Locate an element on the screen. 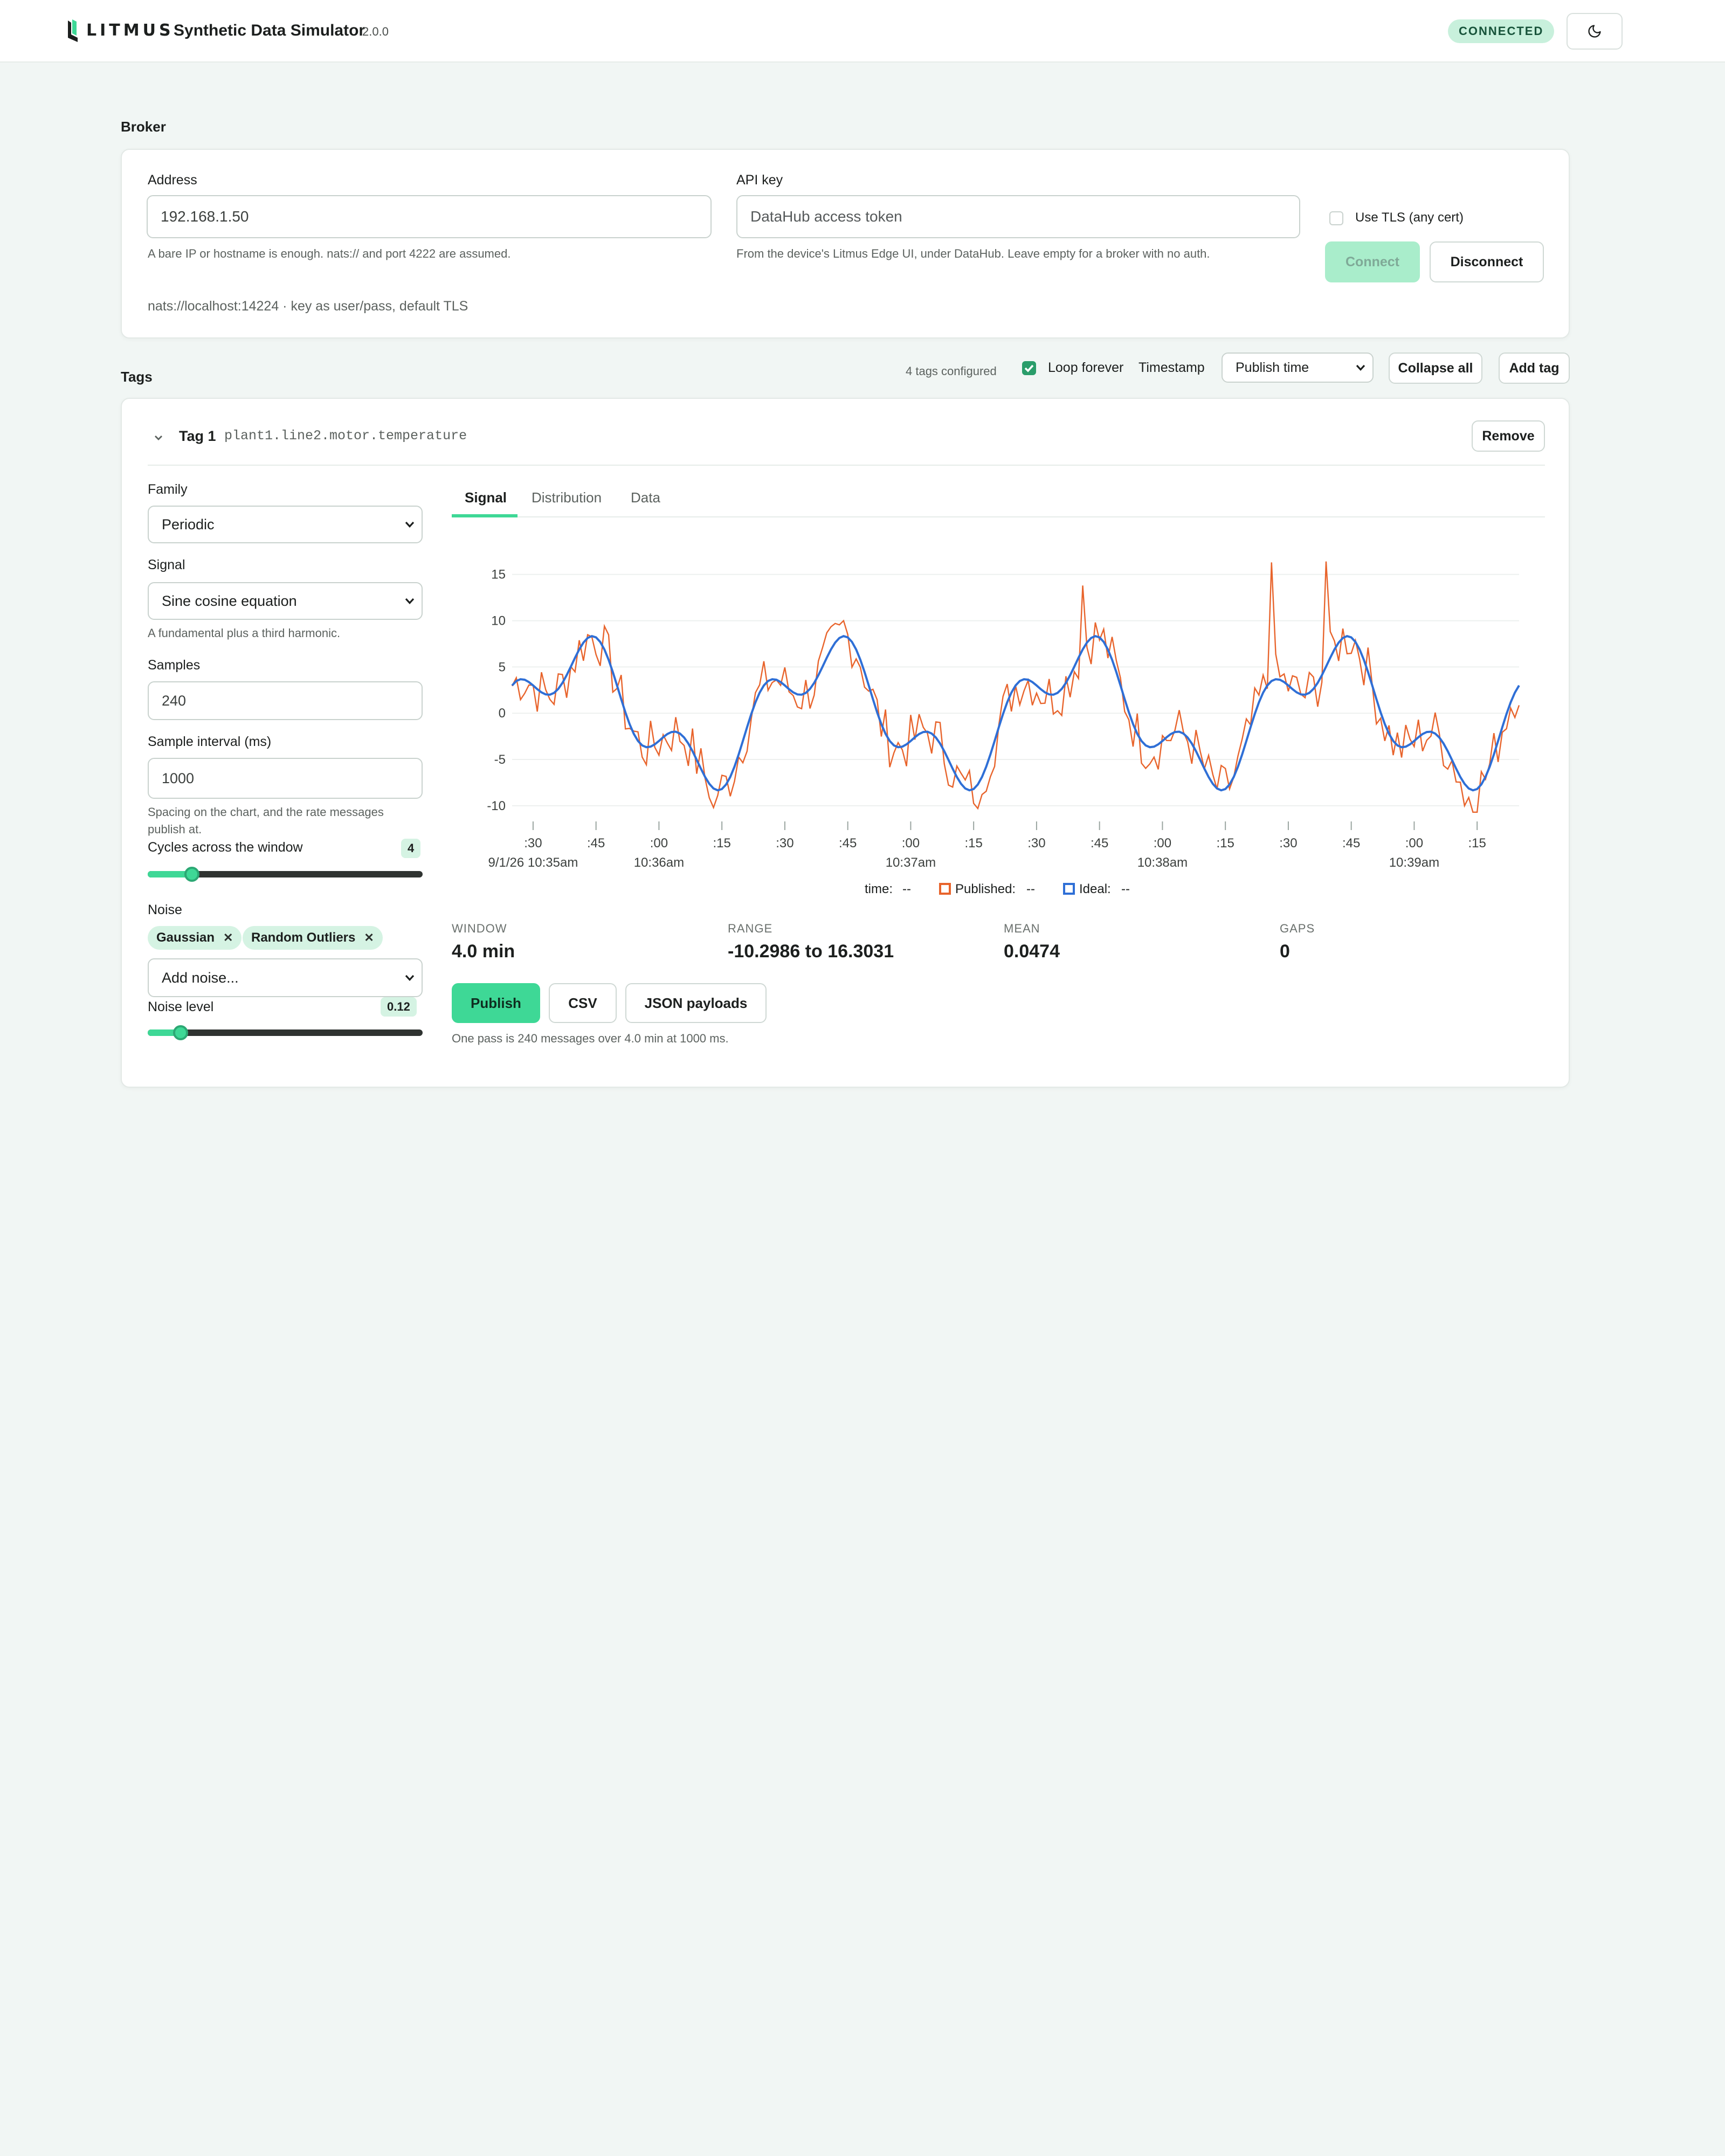 The image size is (1725, 2156). tags-section-title: Tags is located at coordinates (137, 377).